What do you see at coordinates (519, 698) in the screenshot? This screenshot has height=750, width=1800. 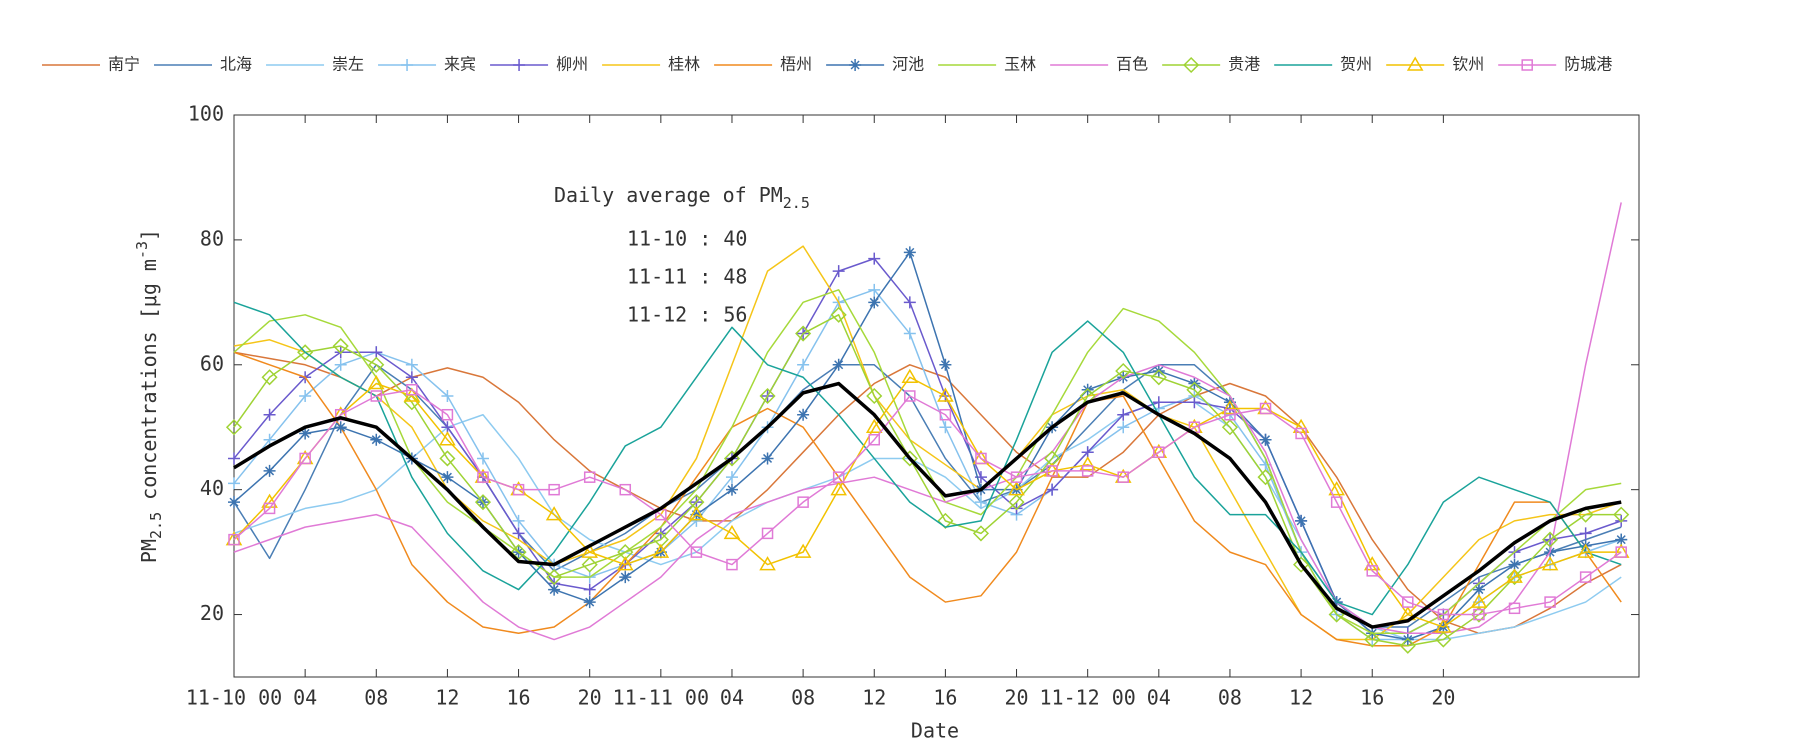 I see `x-tick-label: 16` at bounding box center [519, 698].